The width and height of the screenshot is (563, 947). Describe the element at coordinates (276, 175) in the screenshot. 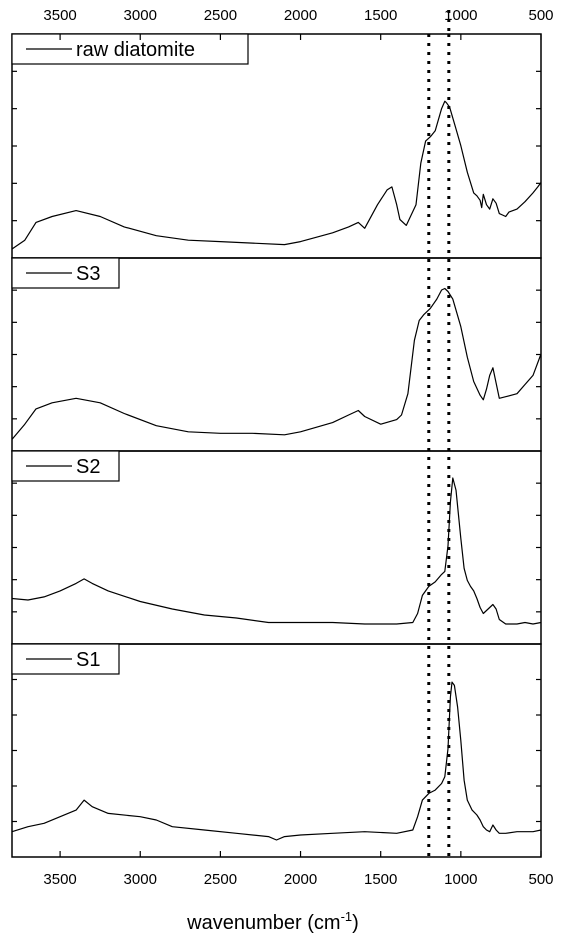

I see `spectrum-line-raw-diatomite` at that location.